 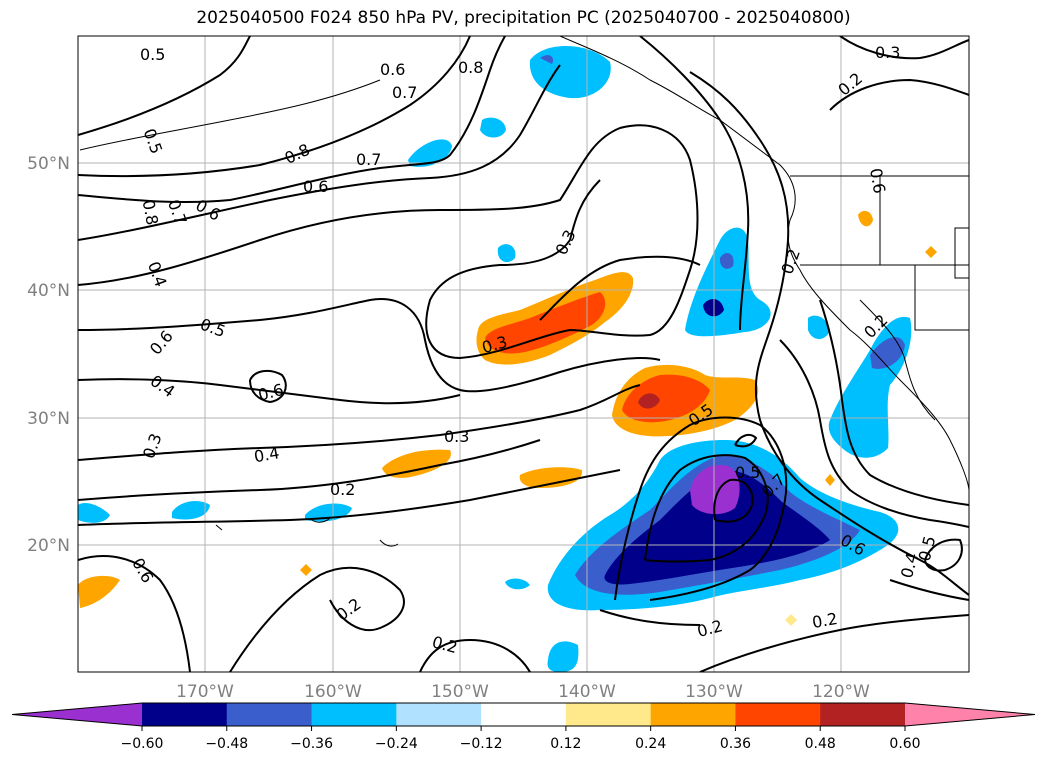 I want to click on colorbar-tick-label: 0.60, so click(x=904, y=744).